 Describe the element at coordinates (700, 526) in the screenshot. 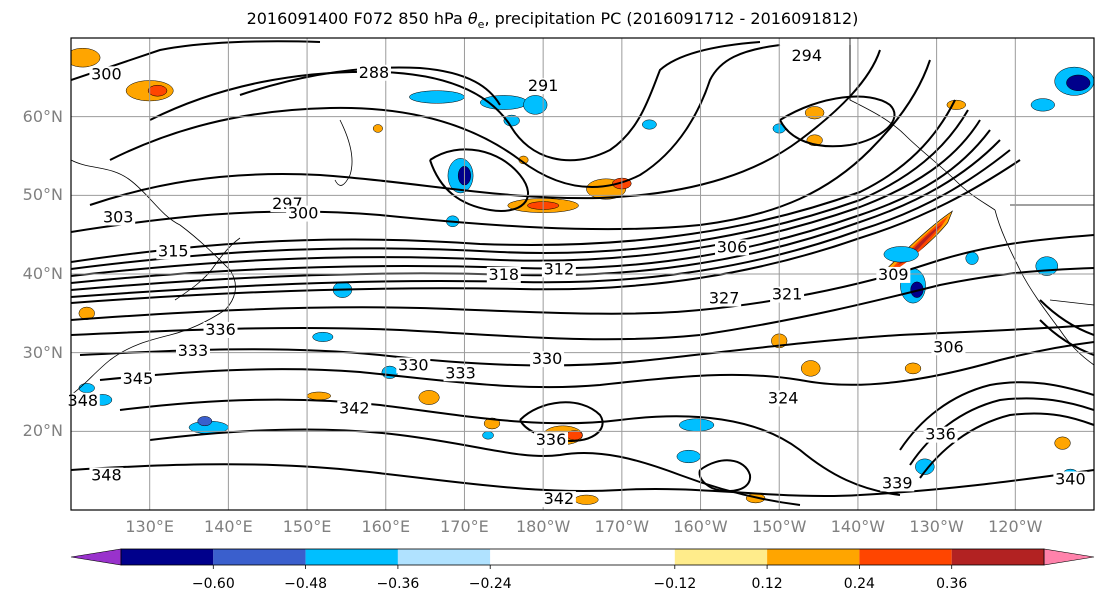

I see `lon-tick-label: 160°W` at that location.